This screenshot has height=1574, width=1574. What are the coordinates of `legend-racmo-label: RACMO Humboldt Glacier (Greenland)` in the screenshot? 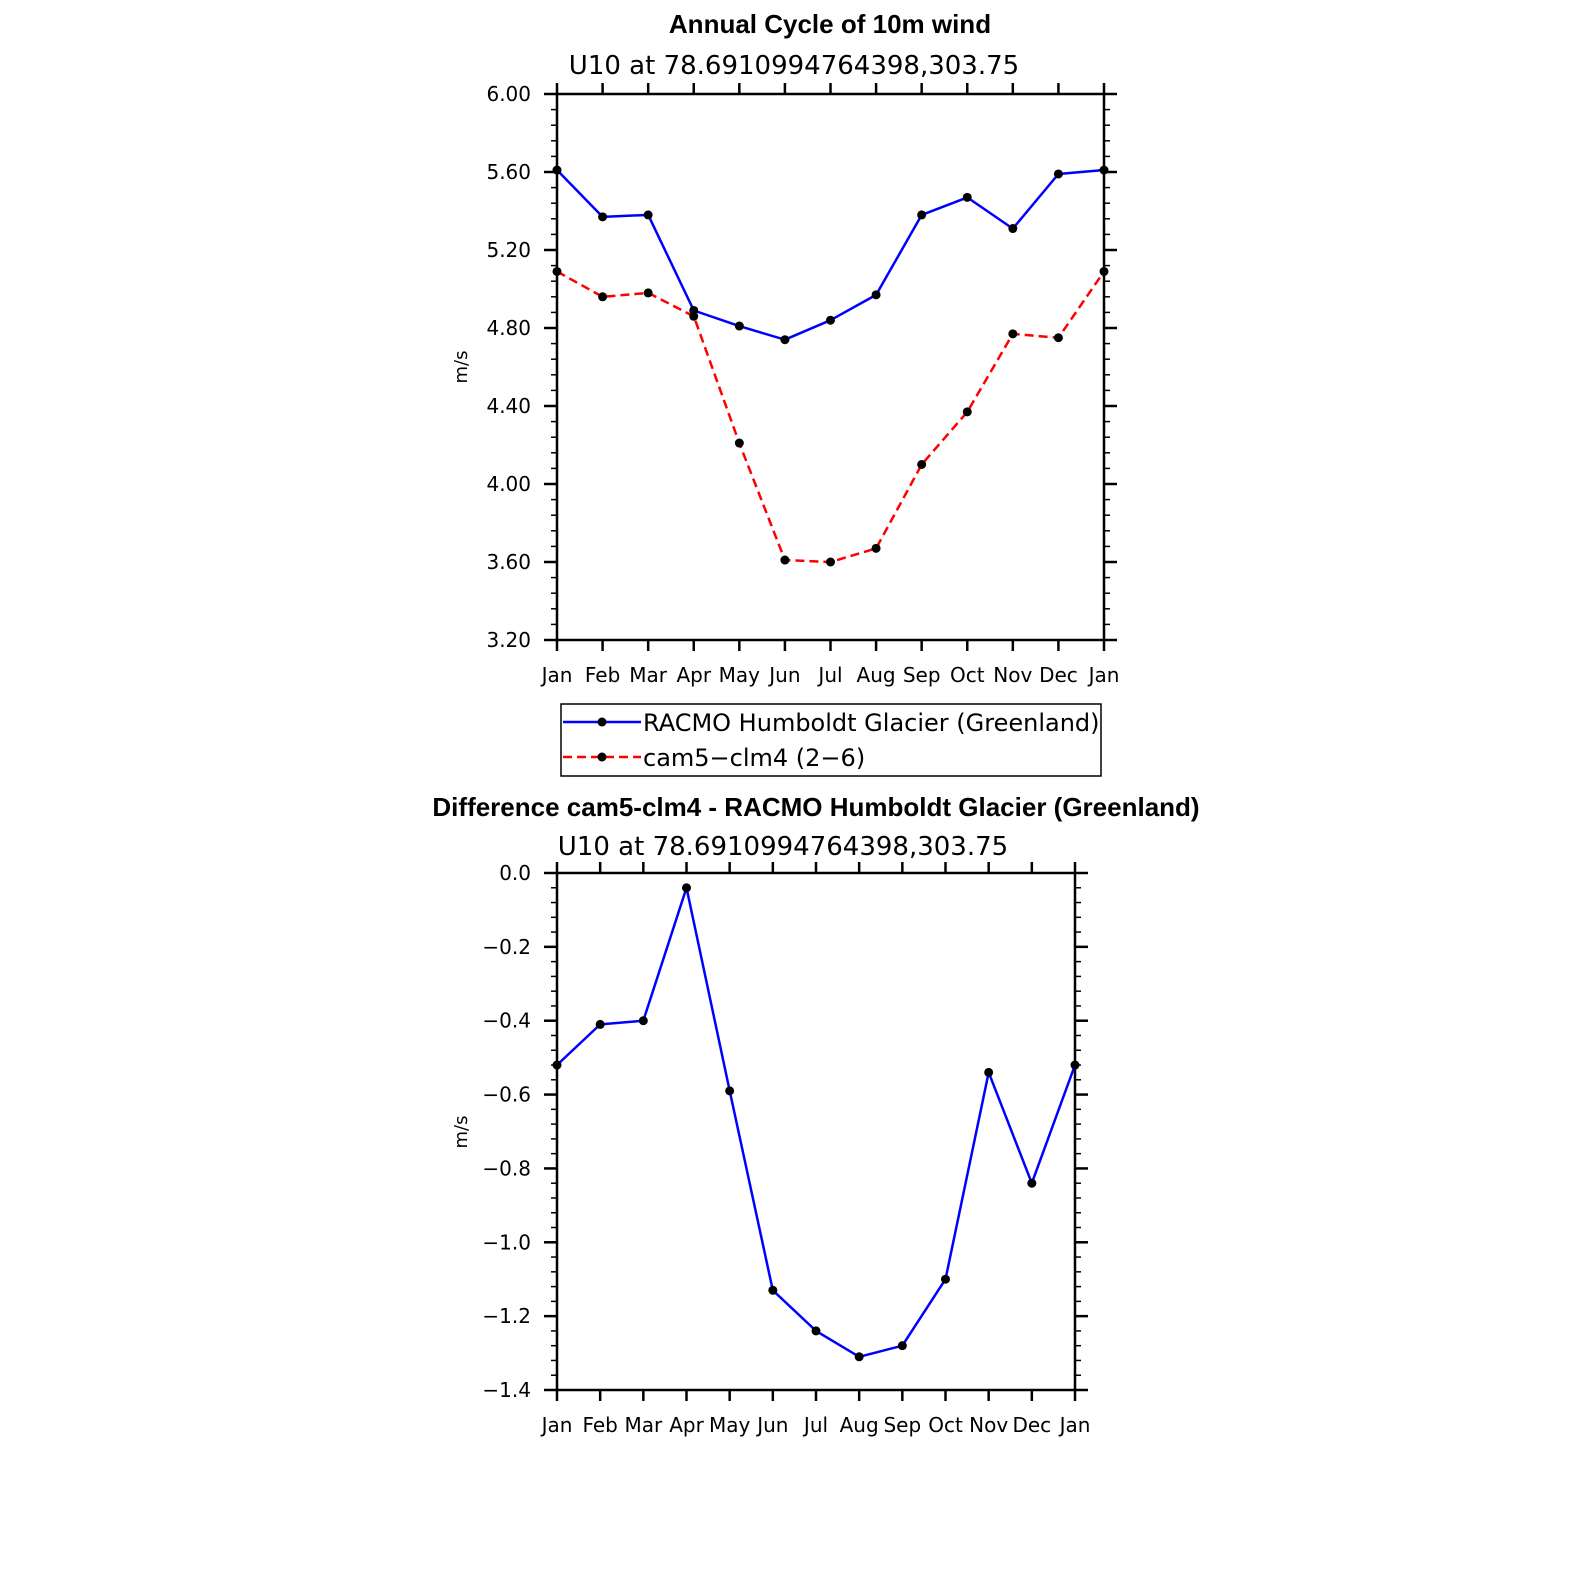 It's located at (871, 723).